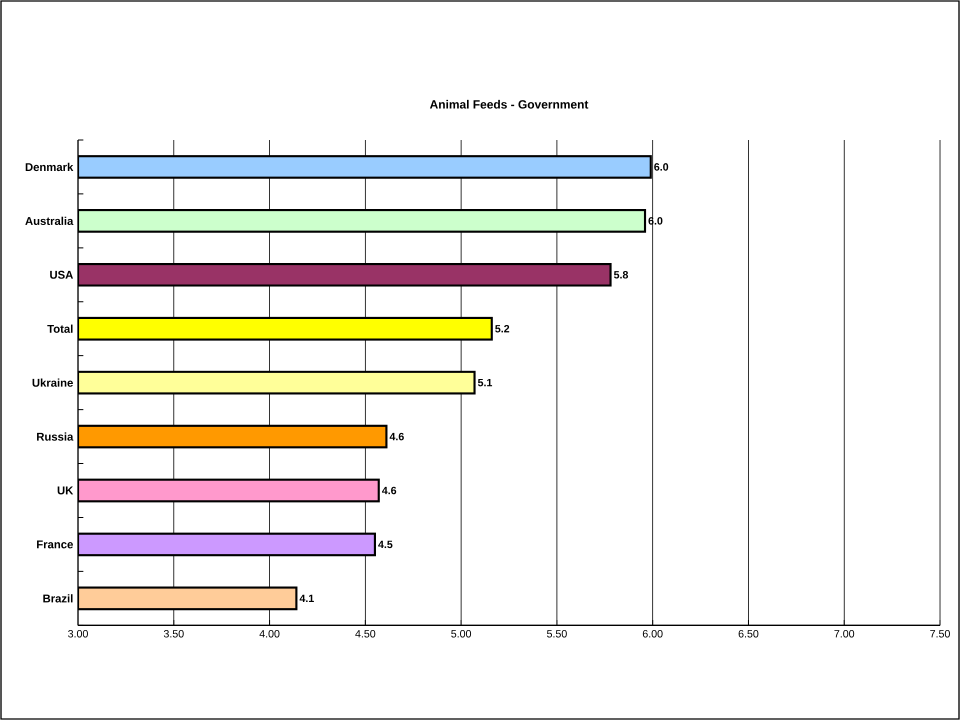  What do you see at coordinates (661, 167) in the screenshot?
I see `data-label: 6.0` at bounding box center [661, 167].